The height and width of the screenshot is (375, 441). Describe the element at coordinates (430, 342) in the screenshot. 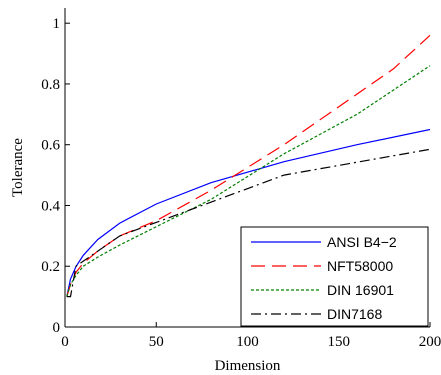

I see `x-tick-label: 200` at that location.